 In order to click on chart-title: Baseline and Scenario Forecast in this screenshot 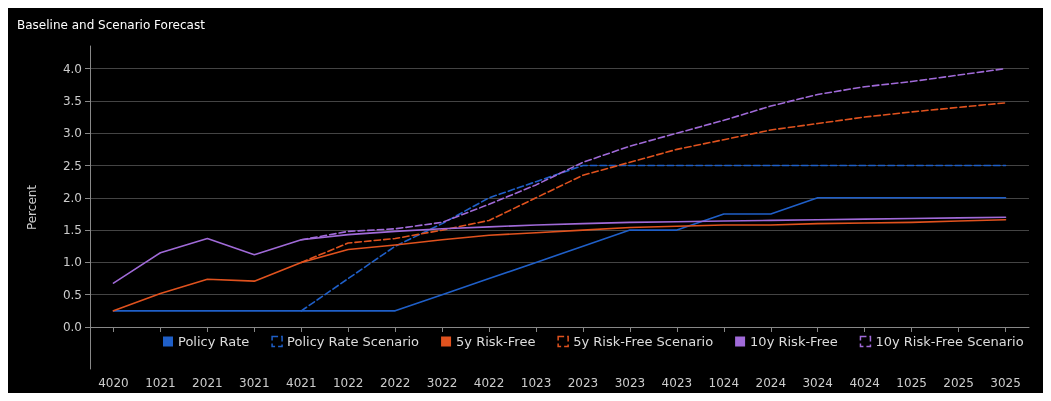, I will do `click(111, 25)`.